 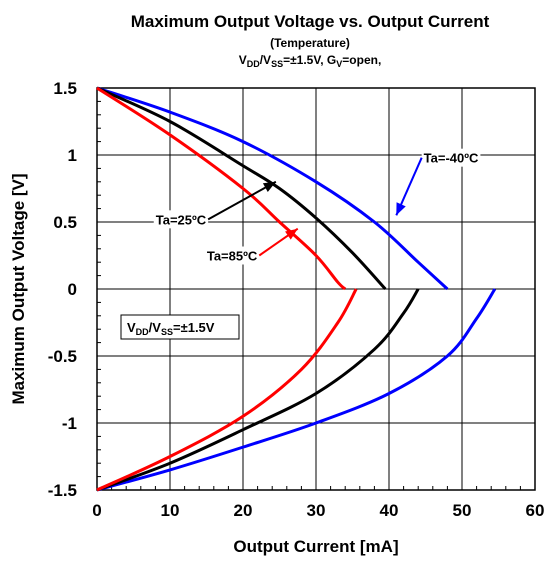 I want to click on annotation-layer: Ta=-40ºC Ta=25ºC Ta=85ºC, so click(x=317, y=206).